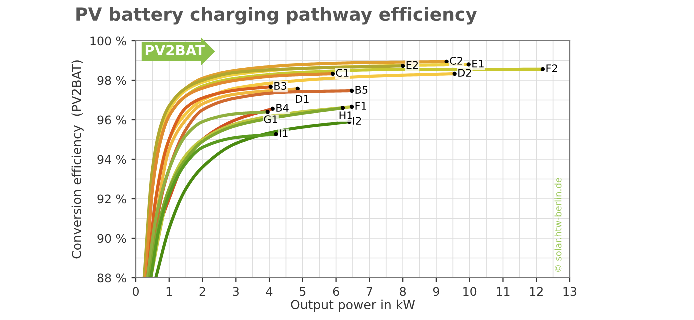 The image size is (694, 320). Describe the element at coordinates (284, 134) in the screenshot. I see `series-label: I1` at that location.